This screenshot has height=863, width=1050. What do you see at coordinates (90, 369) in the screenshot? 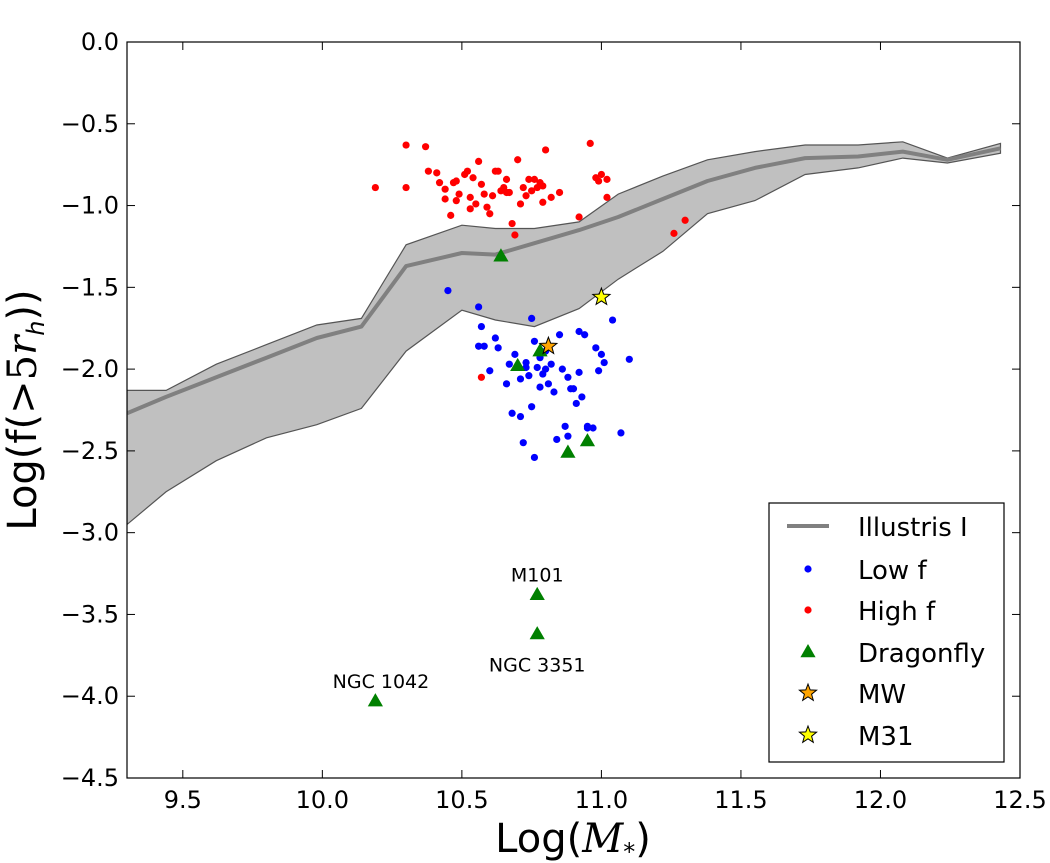
I see `y-tick-label: −2.0` at bounding box center [90, 369].